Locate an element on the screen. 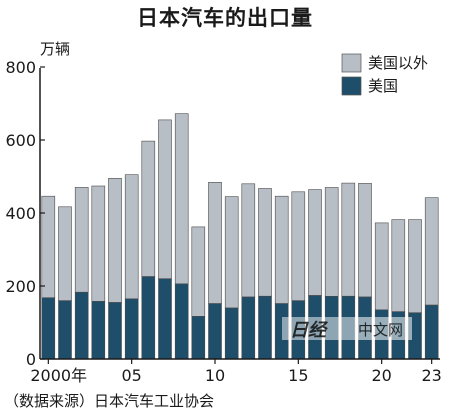 The height and width of the screenshot is (417, 450). chart-title: 日本汽车的出口量 is located at coordinates (225, 18).